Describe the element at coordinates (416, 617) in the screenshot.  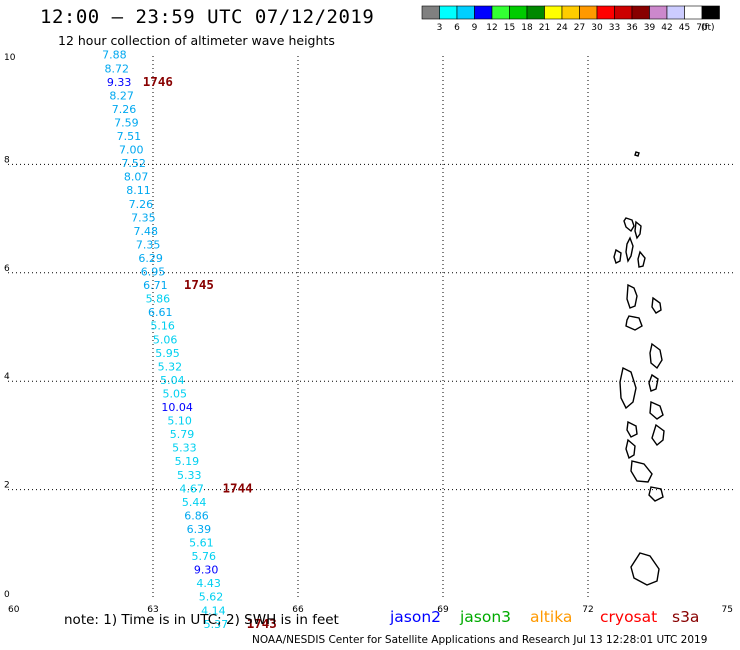
I see `satellite-name: jason2` at that location.